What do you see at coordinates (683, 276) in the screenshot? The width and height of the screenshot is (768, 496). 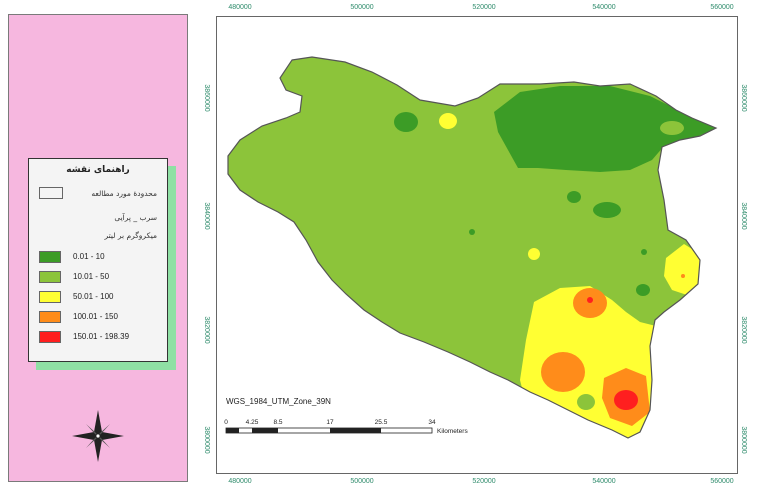 I see `zone-100-150-point` at bounding box center [683, 276].